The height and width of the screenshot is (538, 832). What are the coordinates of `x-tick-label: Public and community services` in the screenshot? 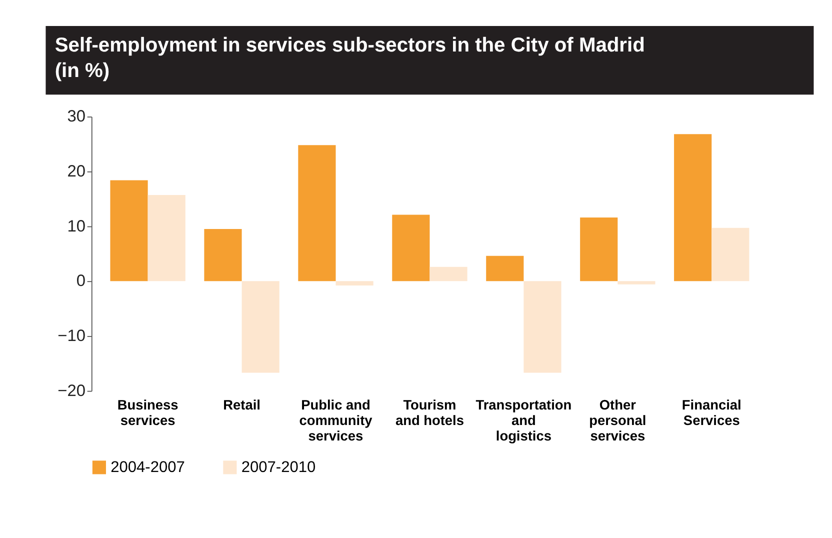 It's located at (336, 421).